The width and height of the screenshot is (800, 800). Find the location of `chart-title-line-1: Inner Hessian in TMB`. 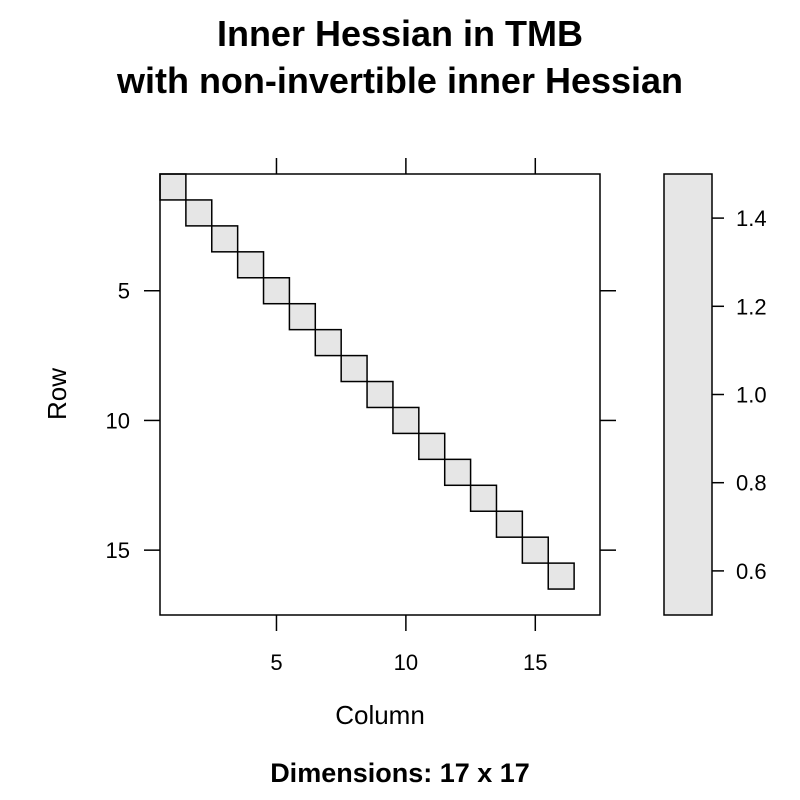

chart-title-line-1: Inner Hessian in TMB is located at coordinates (400, 33).